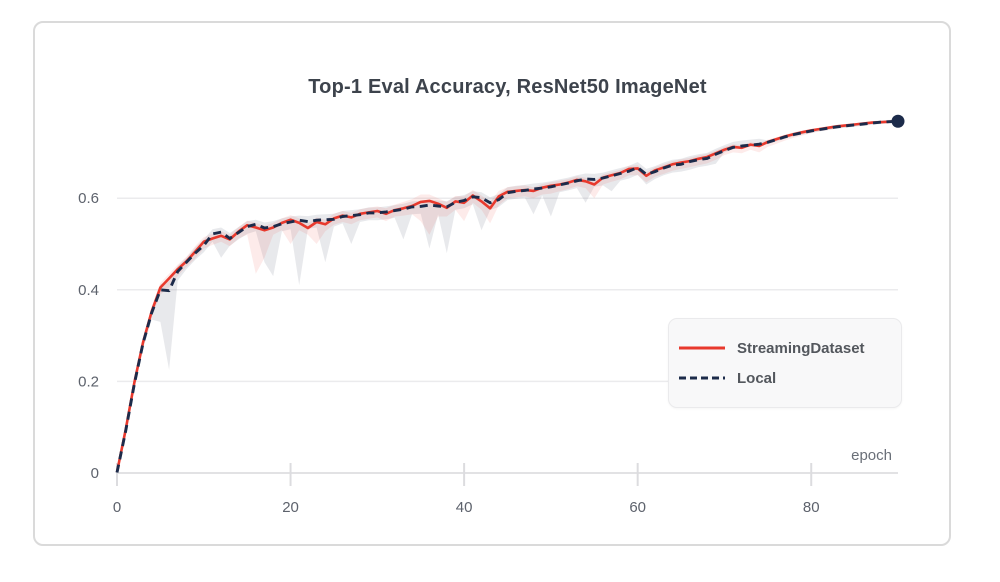 The image size is (1000, 582). I want to click on local-line-swatch, so click(702, 378).